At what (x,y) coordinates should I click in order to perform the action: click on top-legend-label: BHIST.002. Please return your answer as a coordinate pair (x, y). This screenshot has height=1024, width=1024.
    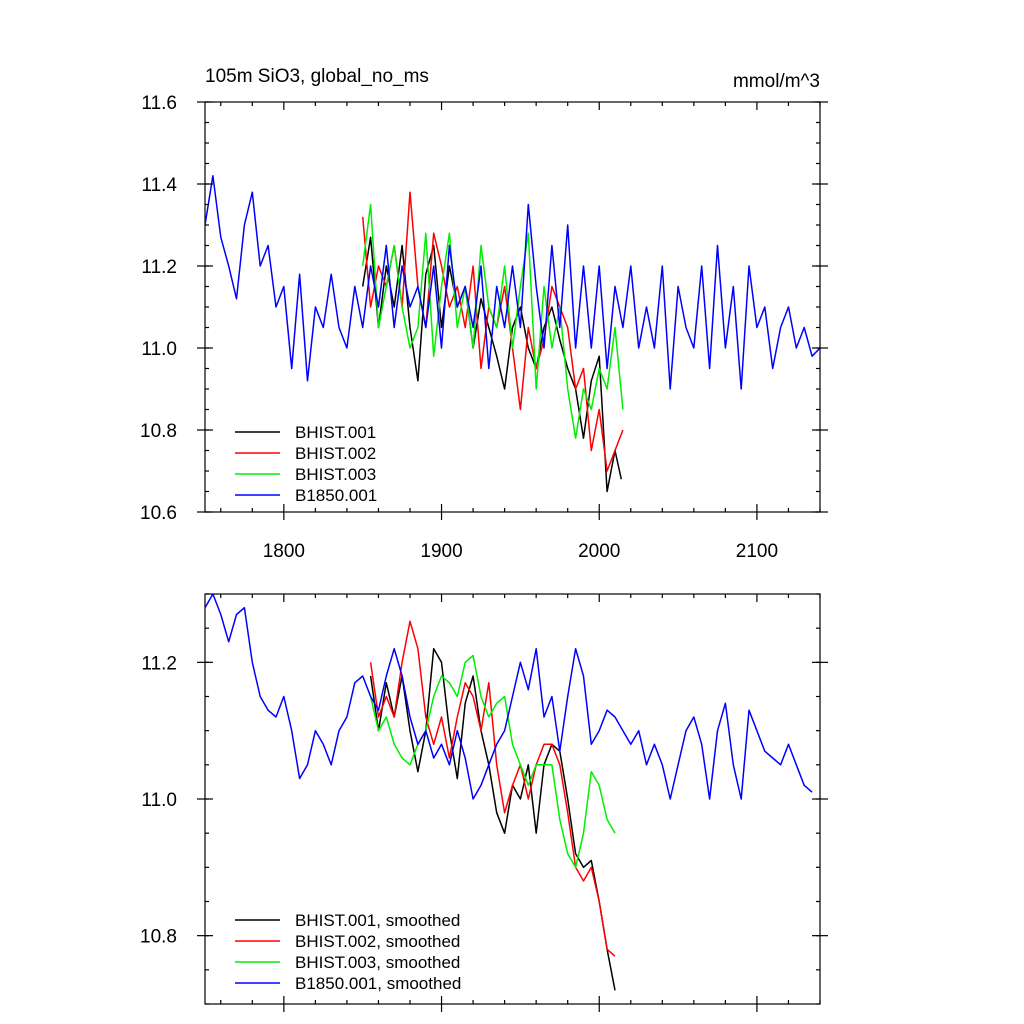
    Looking at the image, I should click on (335, 453).